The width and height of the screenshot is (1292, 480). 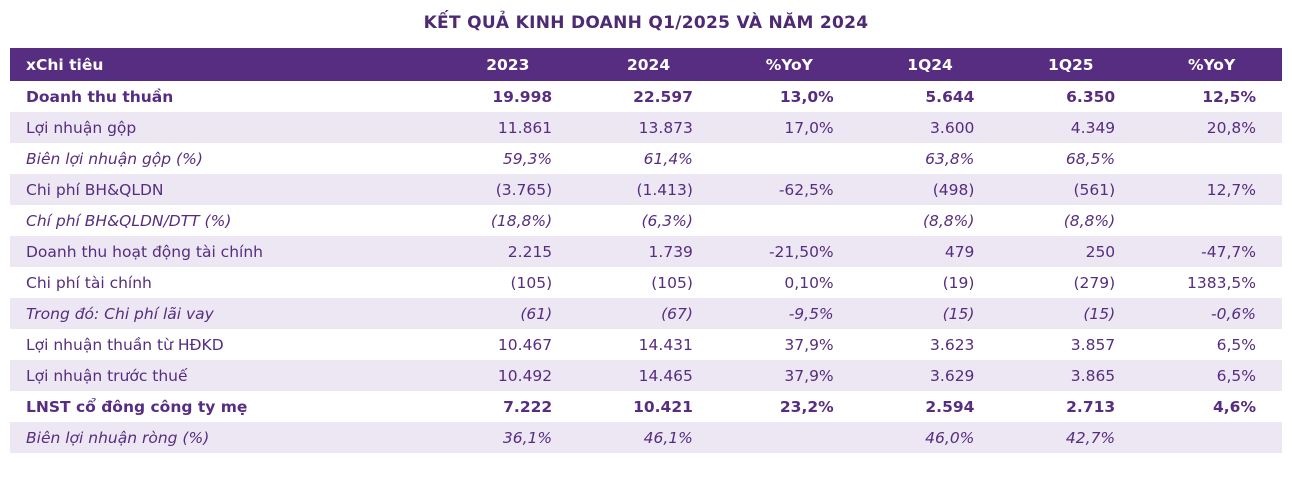 I want to click on row-value: 250, so click(x=1100, y=251).